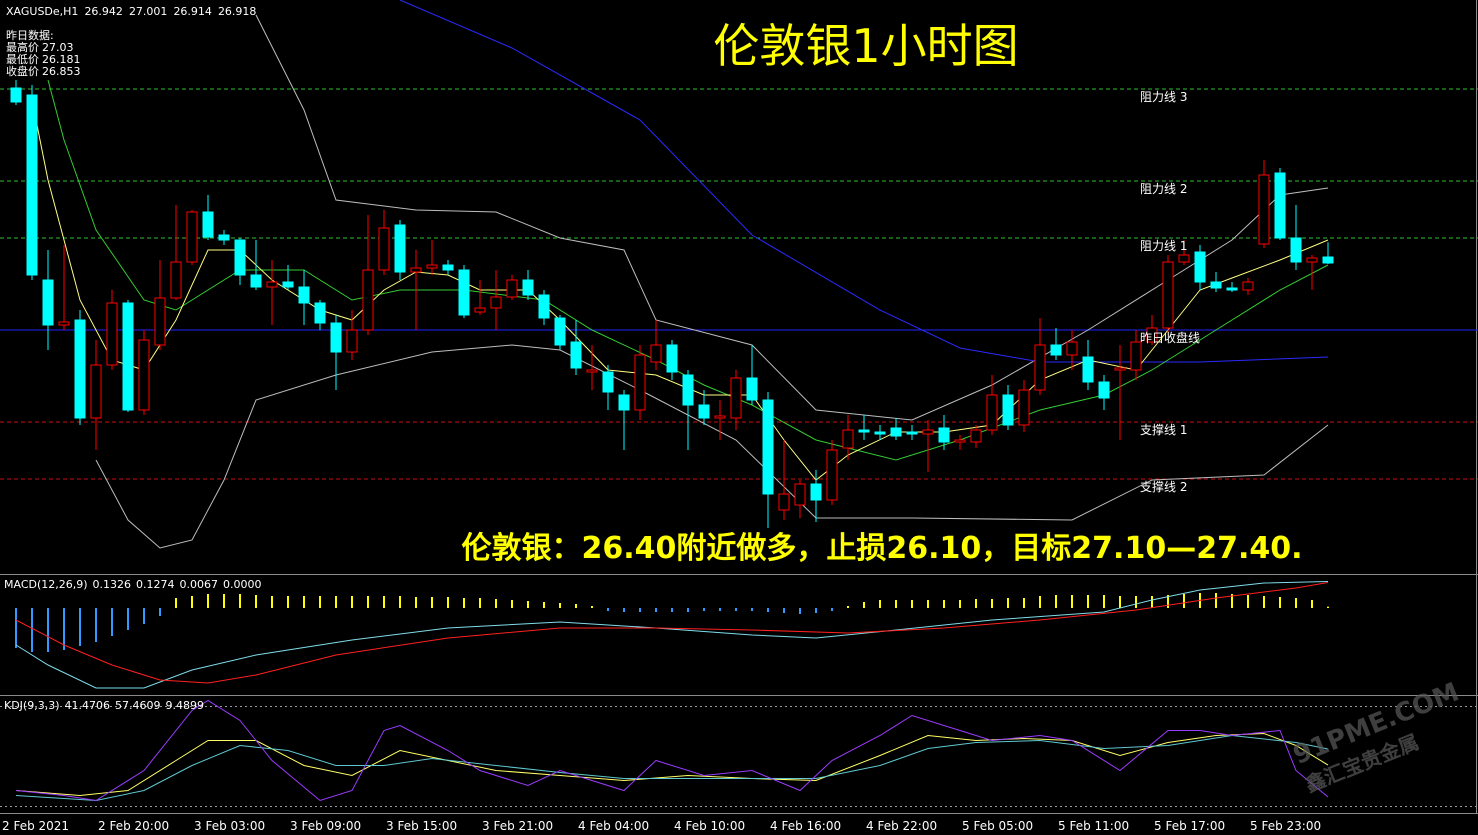  I want to click on macd-line, so click(672, 633).